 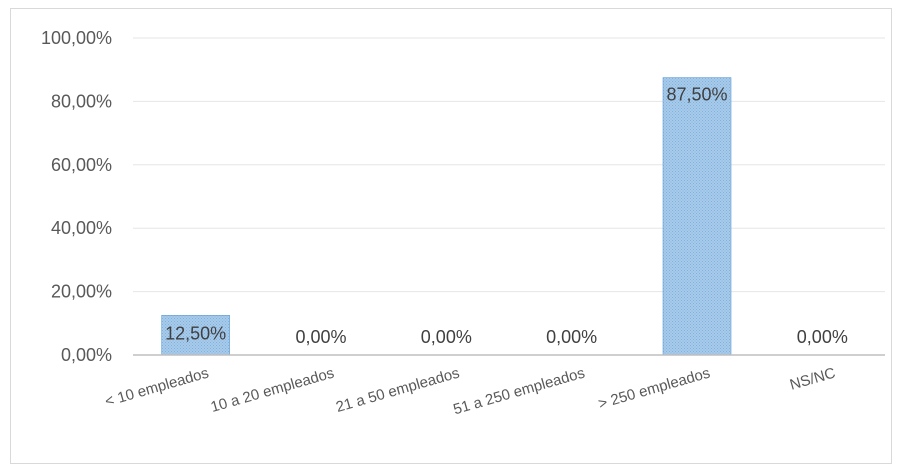 I want to click on x-tick-label: NS/NC, so click(x=813, y=378).